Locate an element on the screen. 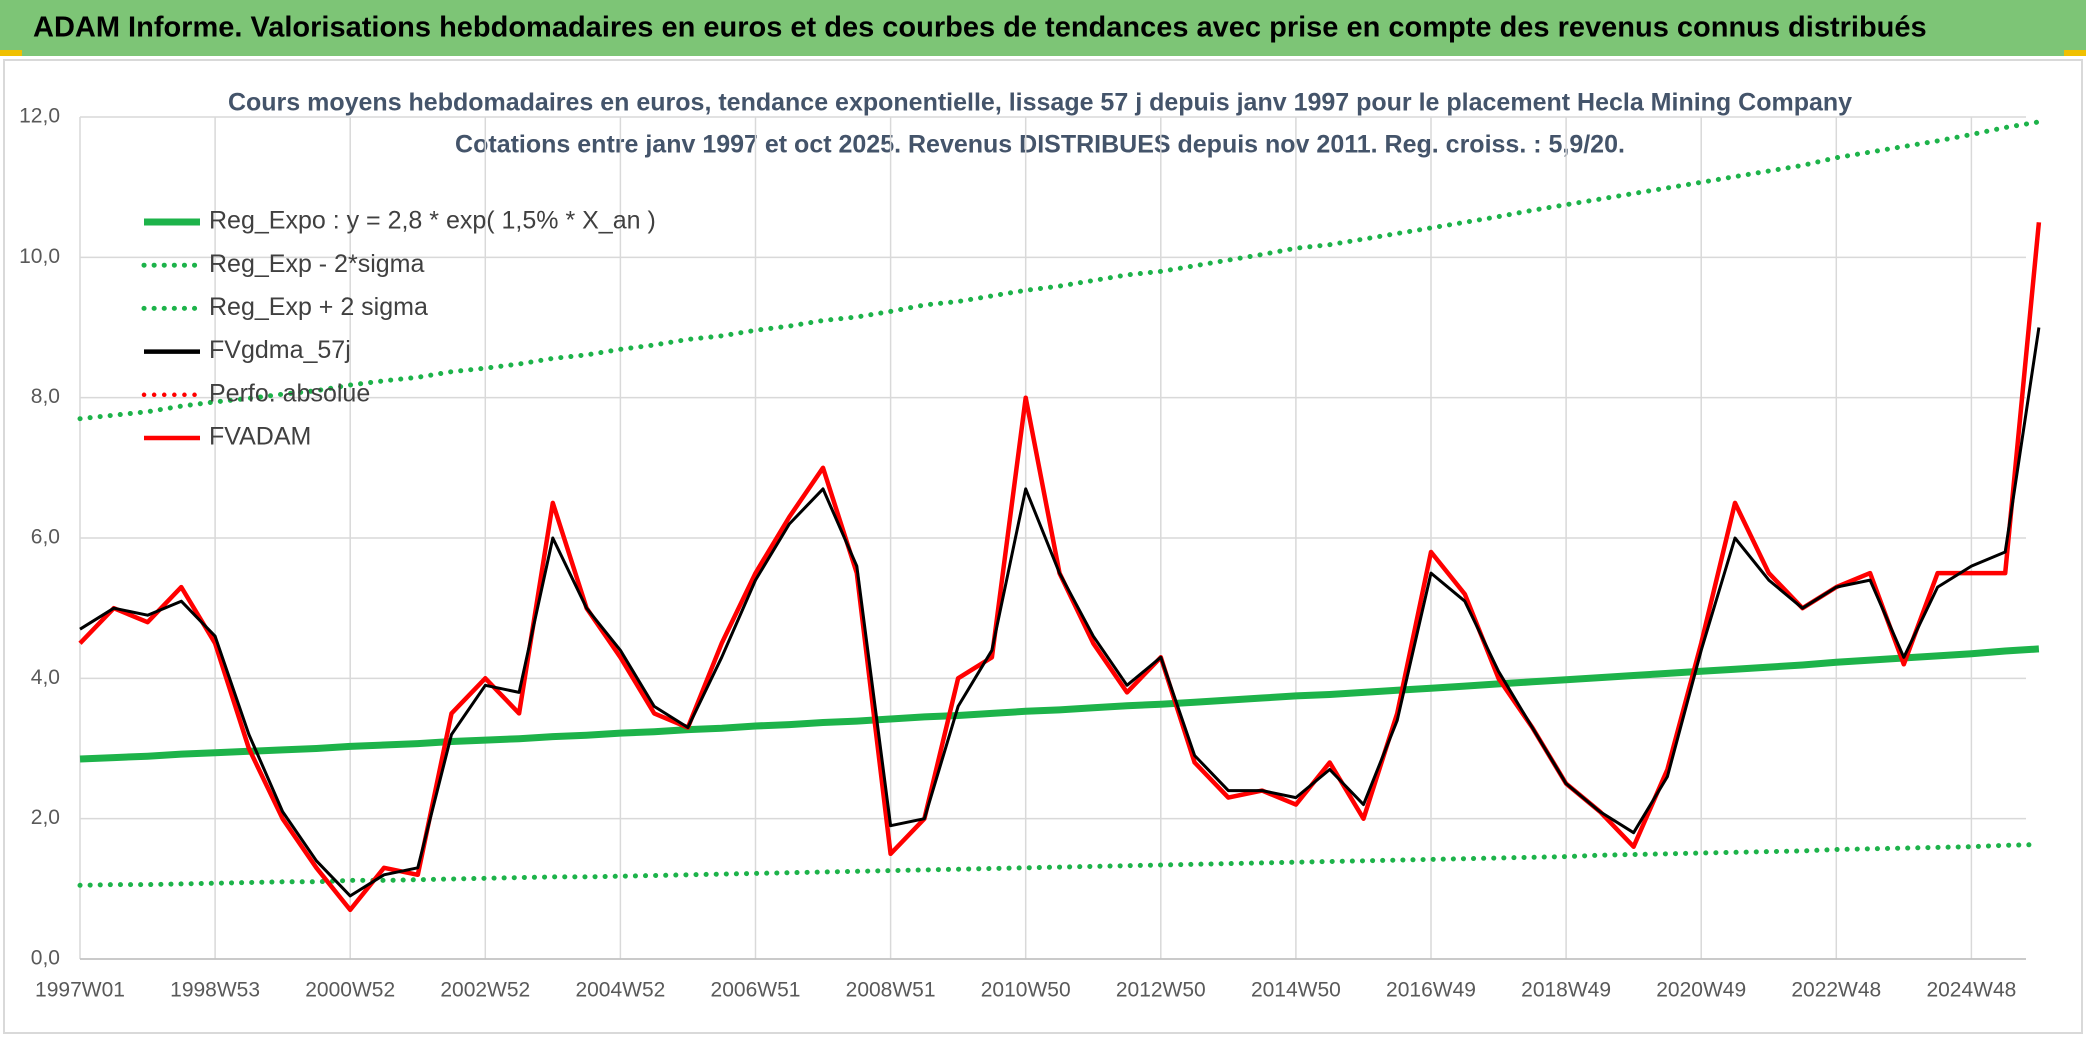  legend-label: Perfo. absolue is located at coordinates (289, 393).